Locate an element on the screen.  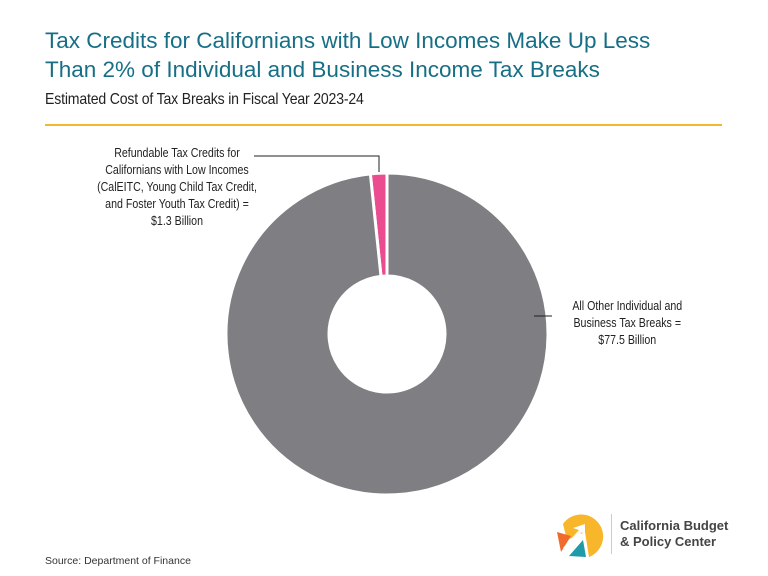
logo-divider is located at coordinates (611, 534).